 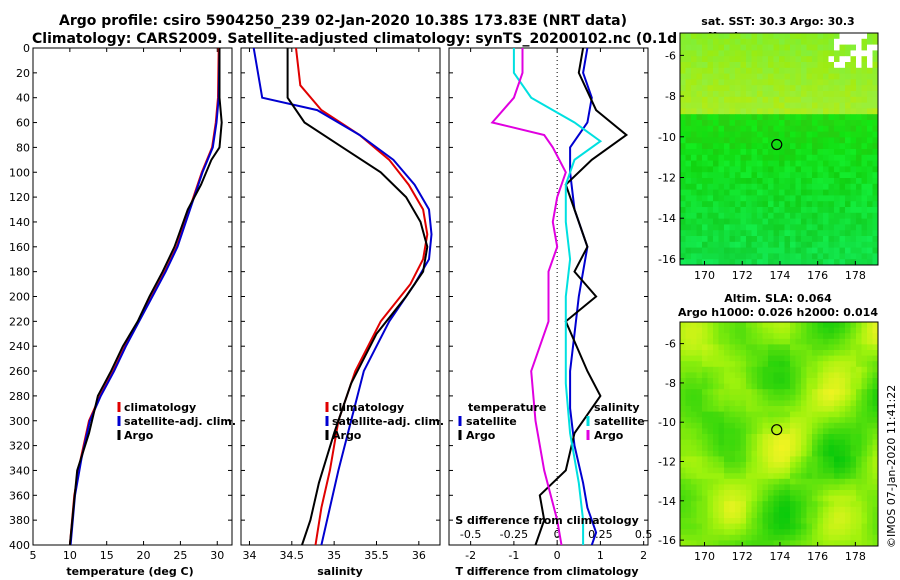 I want to click on x-tick-label: 2, so click(x=643, y=555).